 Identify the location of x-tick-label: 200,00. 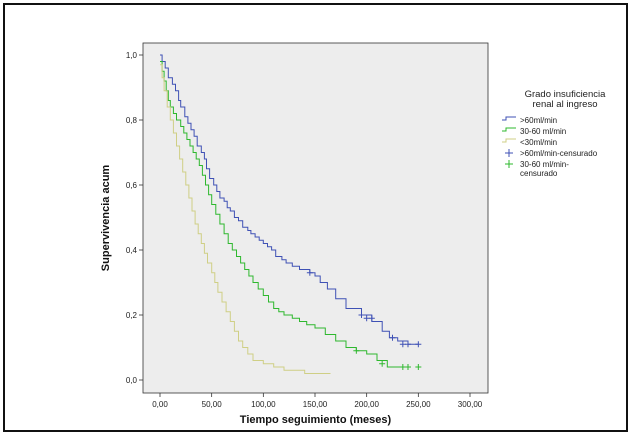
(366, 404).